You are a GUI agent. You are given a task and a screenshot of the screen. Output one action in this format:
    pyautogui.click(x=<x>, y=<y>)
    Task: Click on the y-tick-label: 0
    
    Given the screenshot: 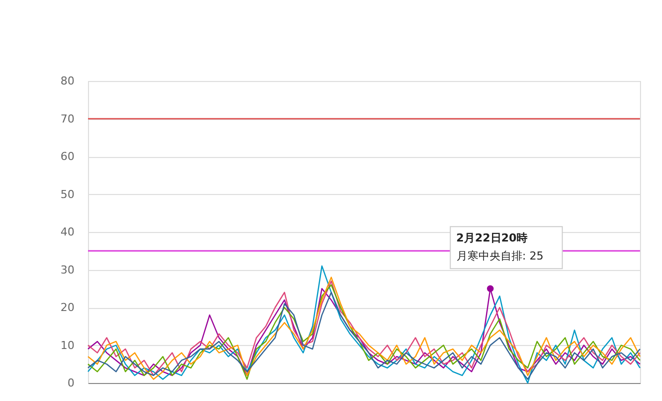 What is the action you would take?
    pyautogui.click(x=71, y=383)
    